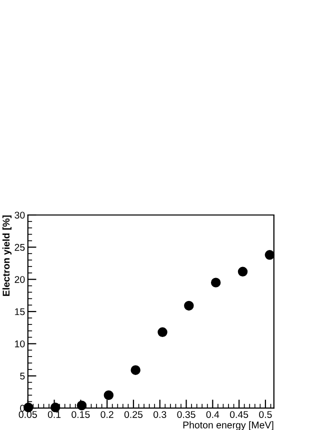 The width and height of the screenshot is (332, 430). Describe the element at coordinates (20, 344) in the screenshot. I see `y-tick-label: 10` at that location.